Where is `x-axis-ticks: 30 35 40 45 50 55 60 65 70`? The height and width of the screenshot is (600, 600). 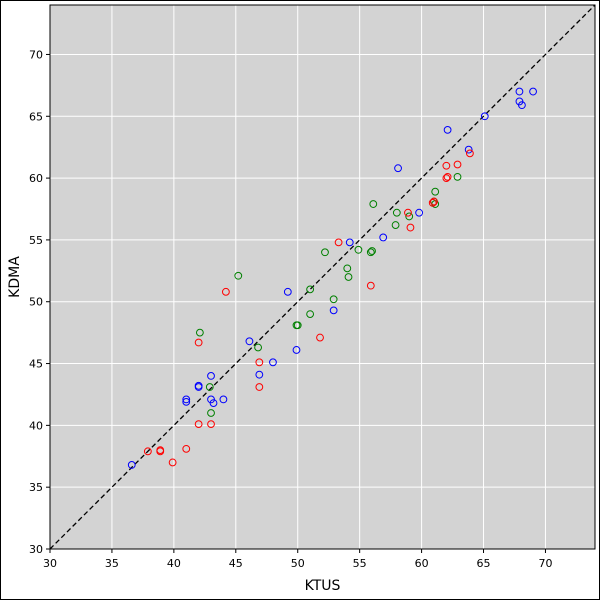
x-axis-ticks: 30 35 40 45 50 55 60 65 70 is located at coordinates (297, 559).